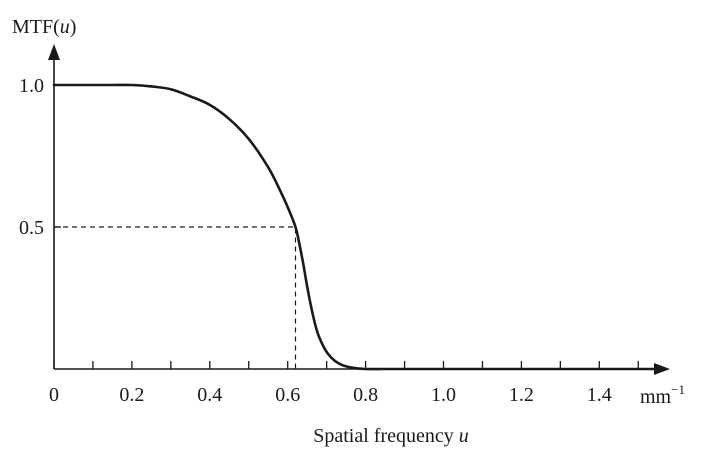  I want to click on x-ticks, so click(346, 365).